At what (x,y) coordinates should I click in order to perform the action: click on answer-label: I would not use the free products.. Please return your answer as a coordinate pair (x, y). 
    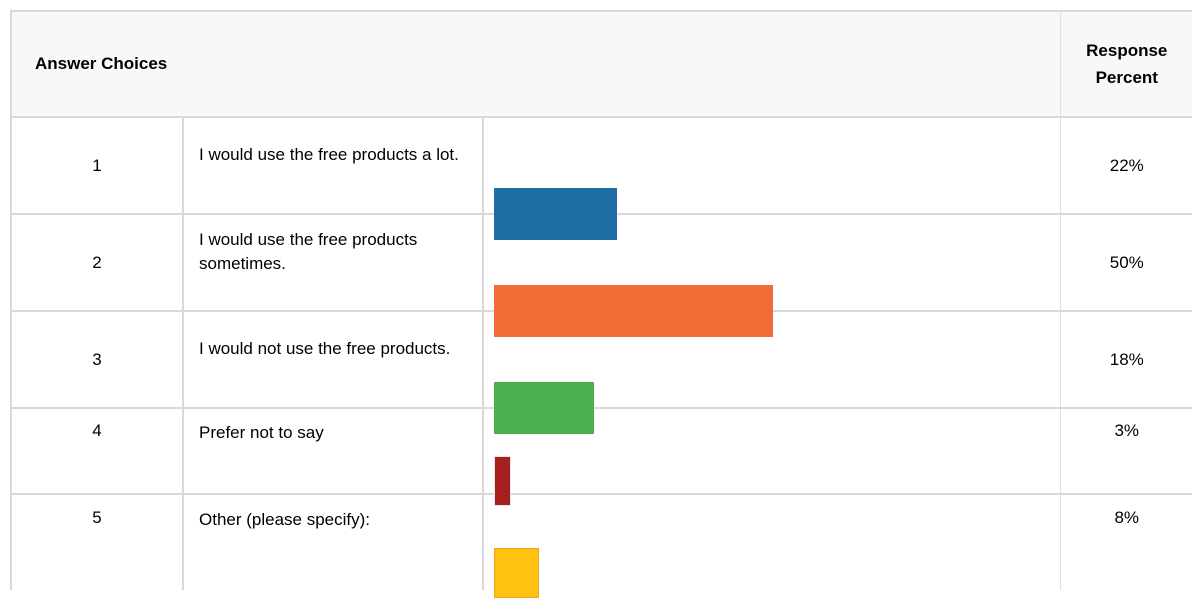
    Looking at the image, I should click on (333, 360).